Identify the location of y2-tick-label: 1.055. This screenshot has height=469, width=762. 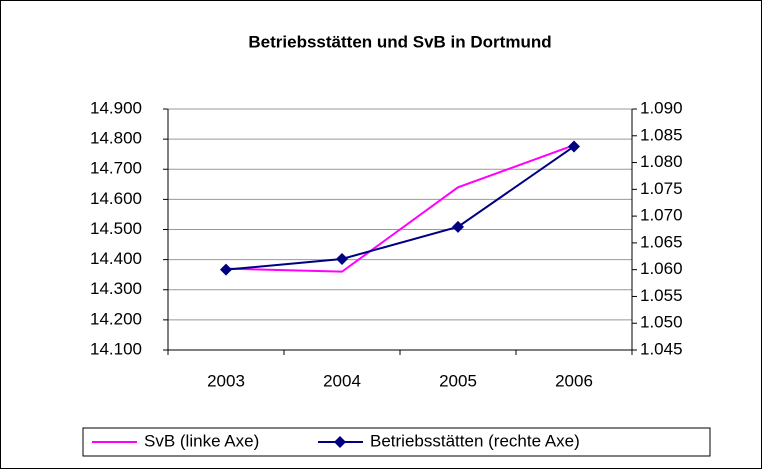
(661, 295).